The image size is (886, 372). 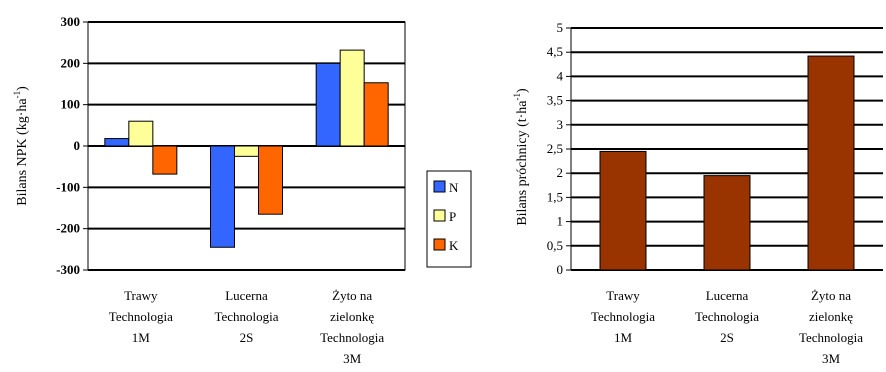 I want to click on legend-swatch-p, so click(x=439, y=215).